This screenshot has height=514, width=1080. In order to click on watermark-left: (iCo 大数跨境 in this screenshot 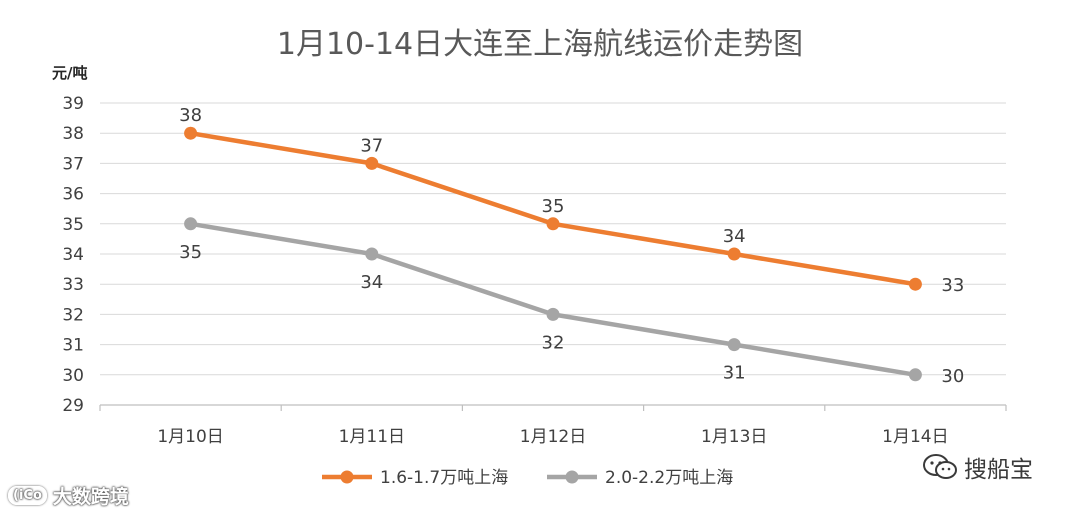, I will do `click(68, 495)`.